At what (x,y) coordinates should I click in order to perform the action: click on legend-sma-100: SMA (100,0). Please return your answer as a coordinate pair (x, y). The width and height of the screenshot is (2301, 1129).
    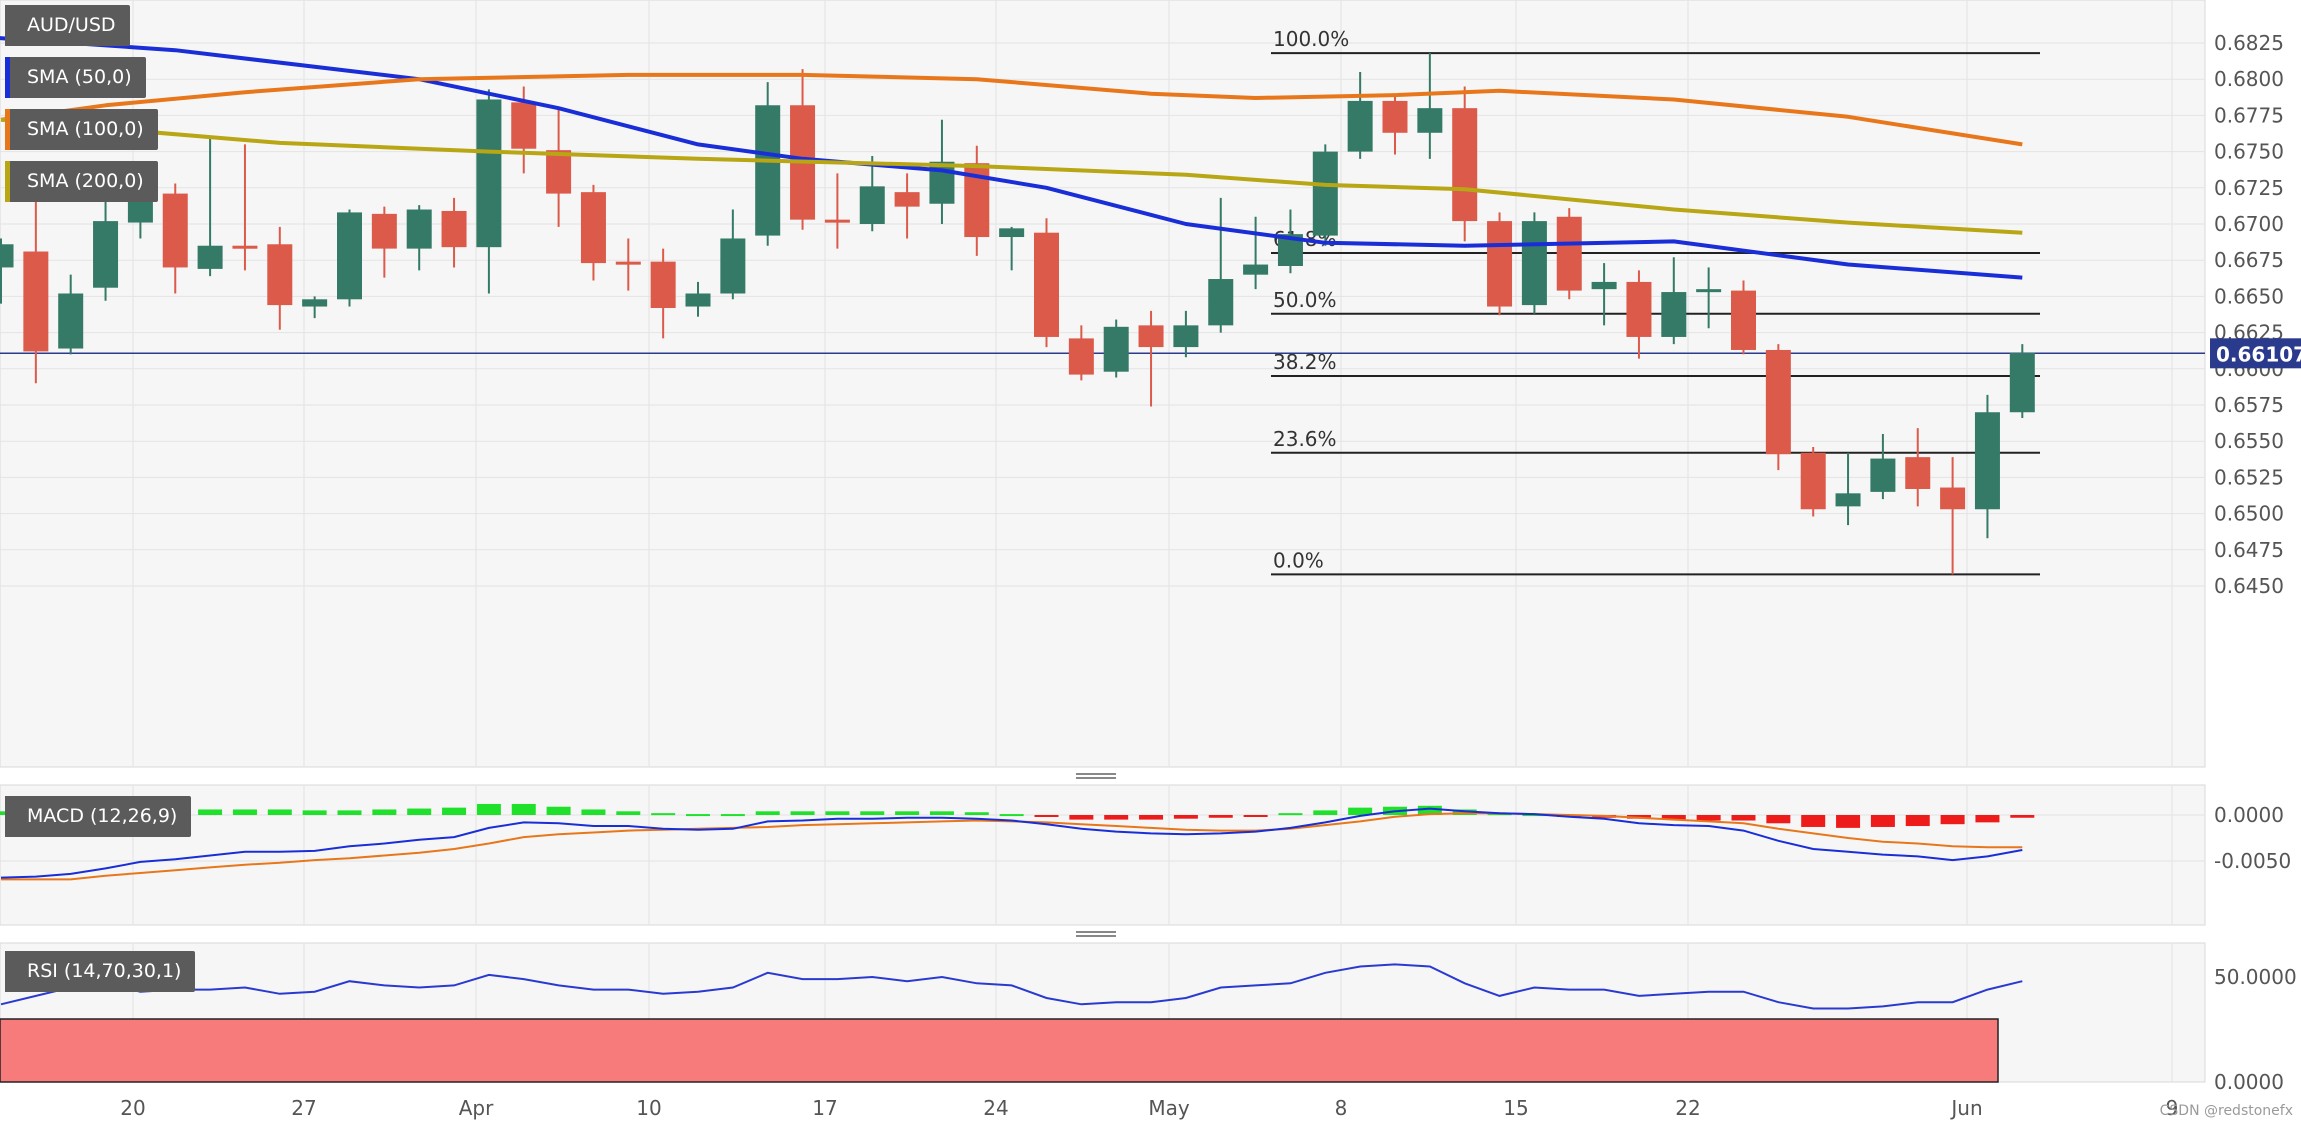
    Looking at the image, I should click on (81, 129).